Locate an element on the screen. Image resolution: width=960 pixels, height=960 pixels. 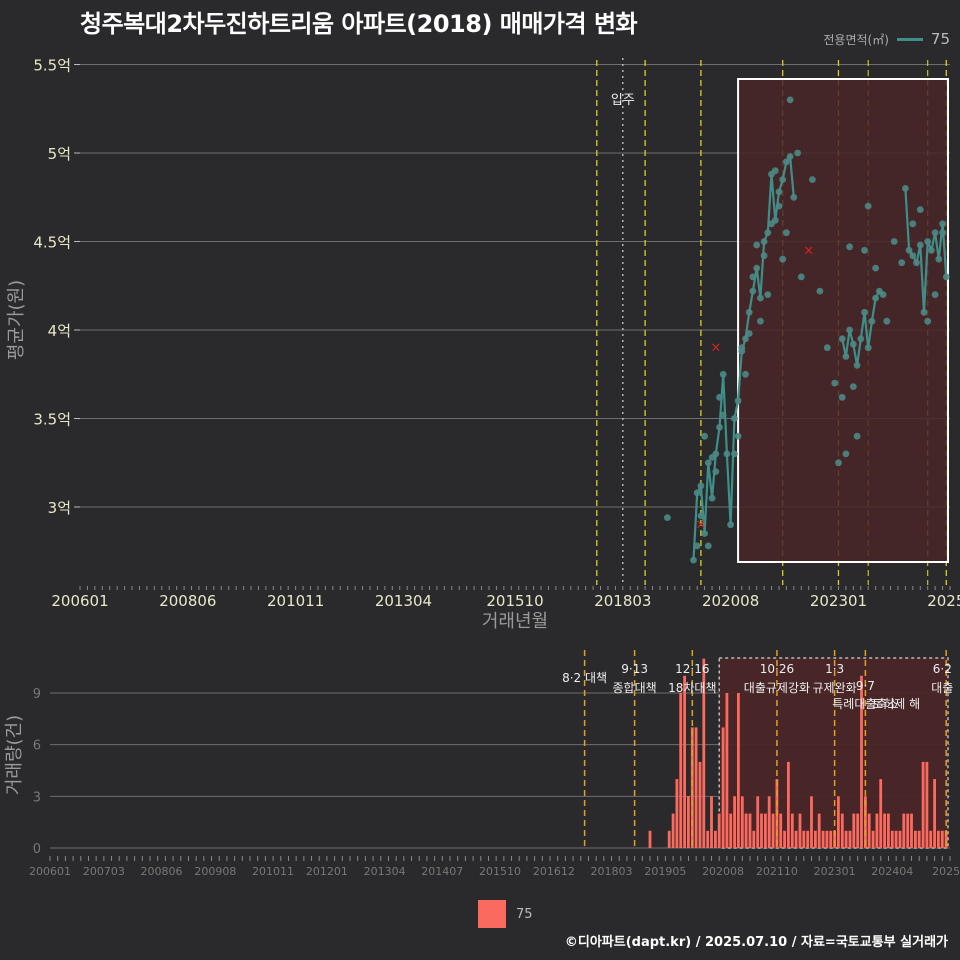
bottom-ytick-label: 6 is located at coordinates (37, 746).